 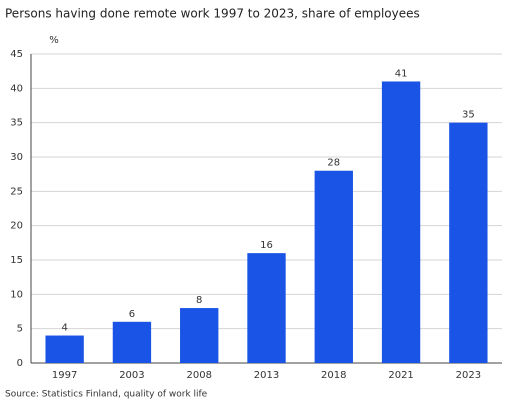 What do you see at coordinates (131, 375) in the screenshot?
I see `x-tick-label: 2003` at bounding box center [131, 375].